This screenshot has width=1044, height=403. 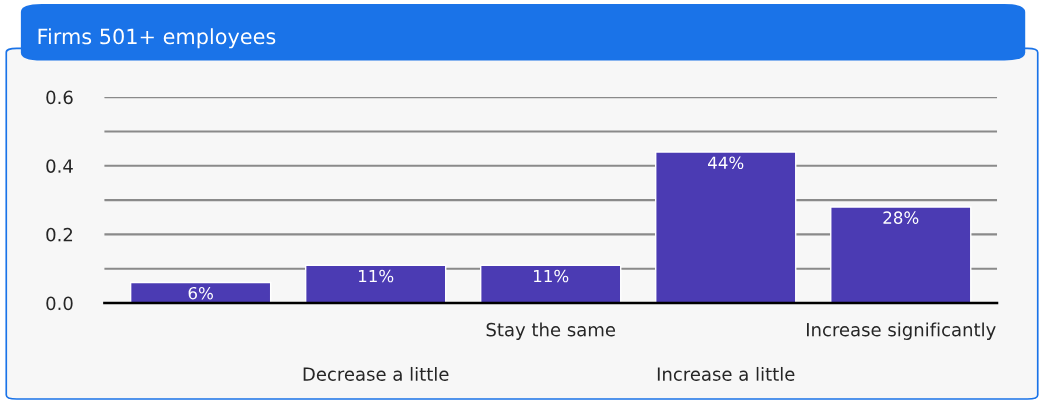 I want to click on x-tick-label: Increase significantly, so click(x=901, y=331).